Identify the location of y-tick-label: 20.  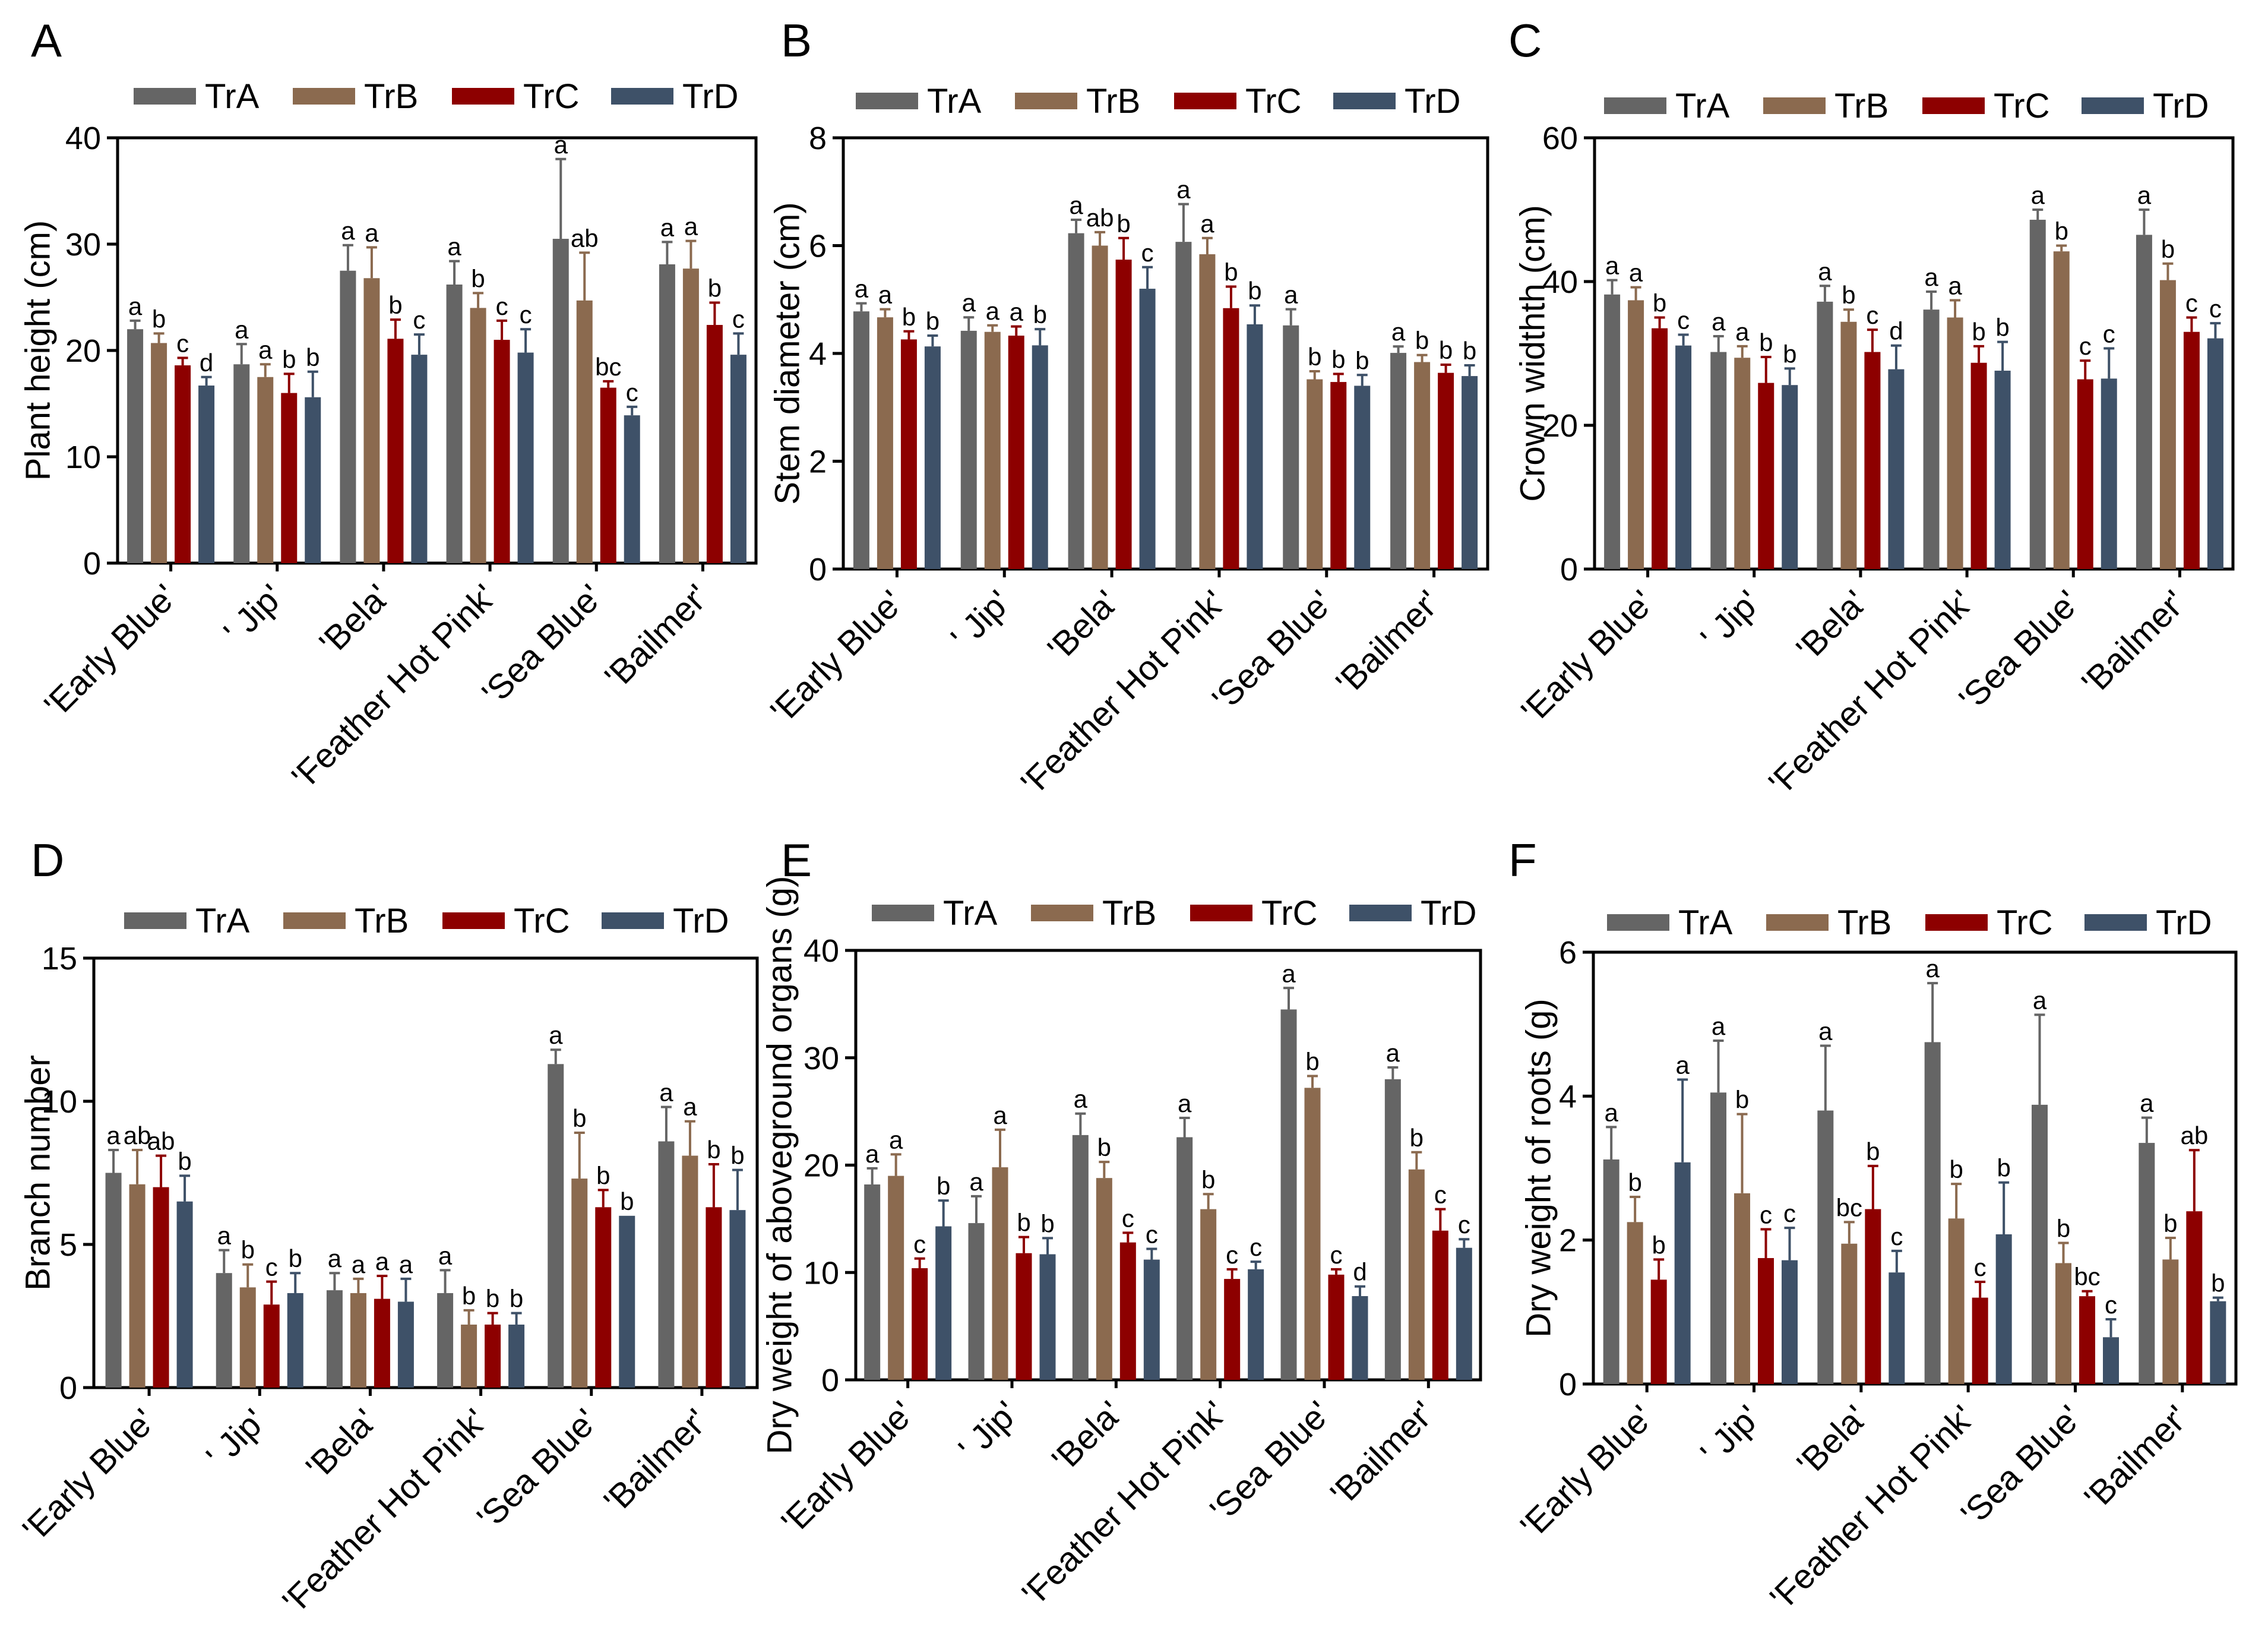
(83, 351).